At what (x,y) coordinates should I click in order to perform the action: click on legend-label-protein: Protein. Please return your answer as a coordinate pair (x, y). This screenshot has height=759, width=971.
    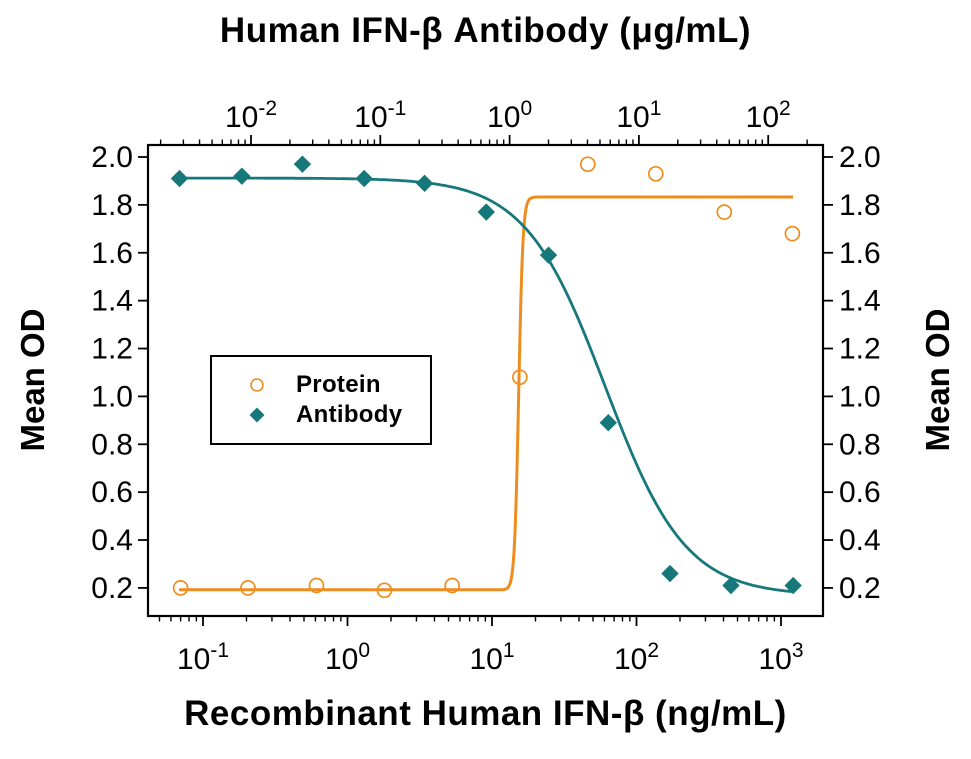
    Looking at the image, I should click on (338, 384).